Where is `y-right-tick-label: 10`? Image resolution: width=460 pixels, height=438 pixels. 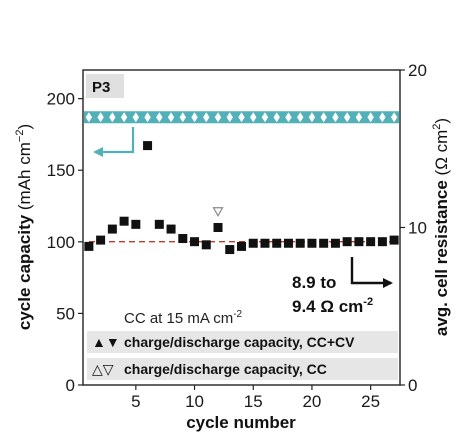 y-right-tick-label: 10 is located at coordinates (417, 228).